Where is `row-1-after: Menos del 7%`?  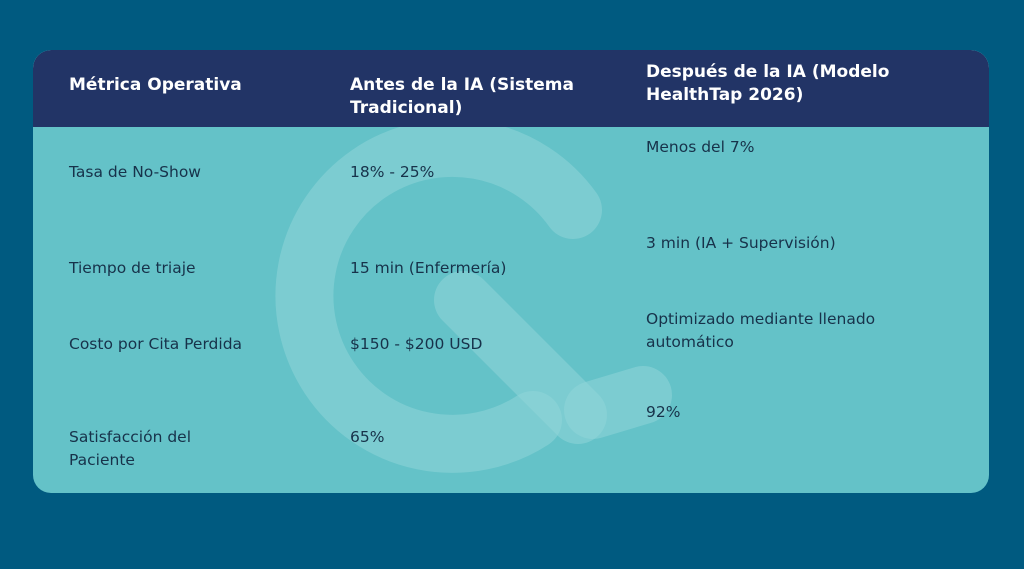 row-1-after: Menos del 7% is located at coordinates (700, 147).